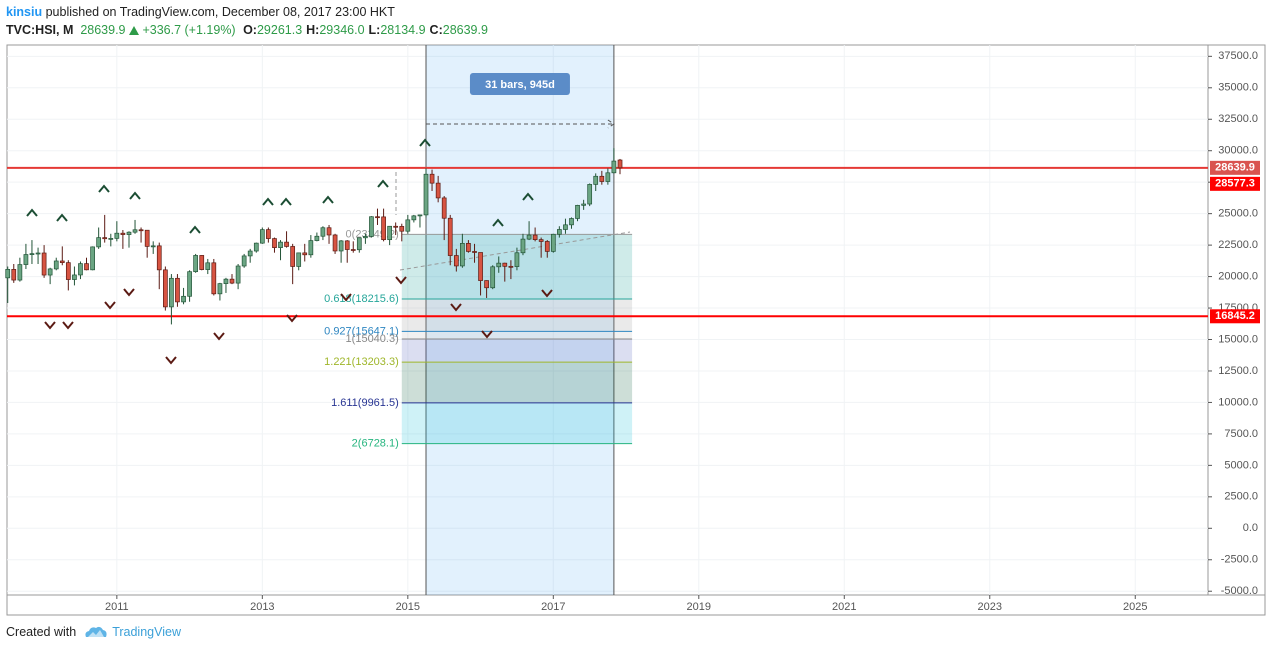 The width and height of the screenshot is (1270, 652). Describe the element at coordinates (1238, 151) in the screenshot. I see `y-tick-label: 30000.0` at that location.